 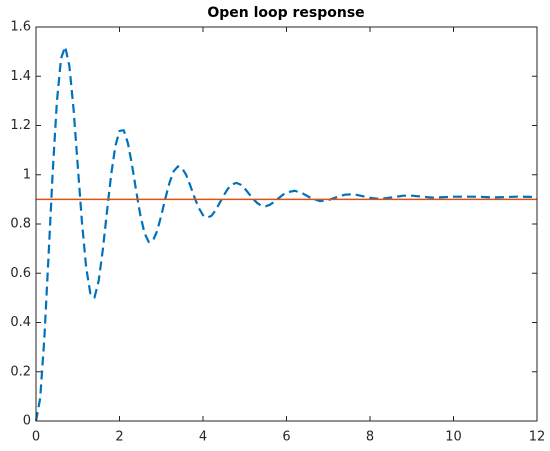 I want to click on y-tick-label: 1.2, so click(x=20, y=125).